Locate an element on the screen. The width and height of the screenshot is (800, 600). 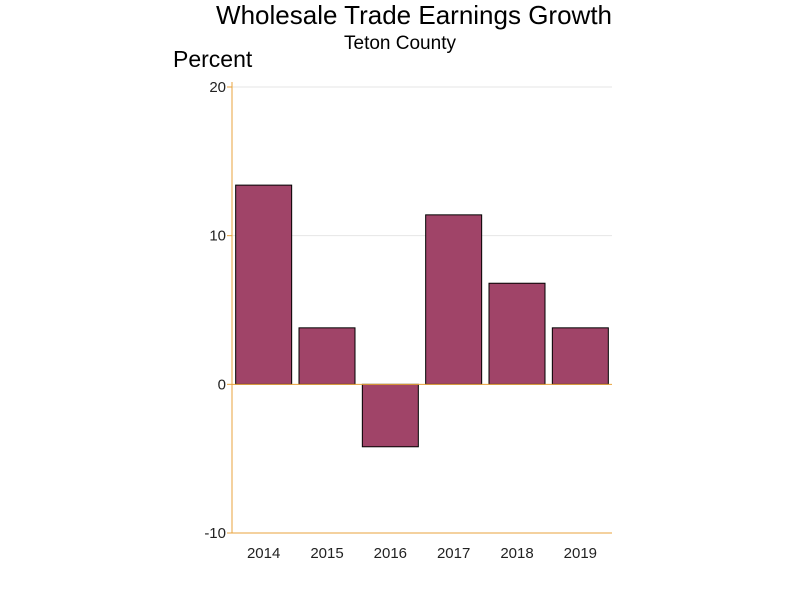
x-tick-label: 2015 is located at coordinates (326, 553).